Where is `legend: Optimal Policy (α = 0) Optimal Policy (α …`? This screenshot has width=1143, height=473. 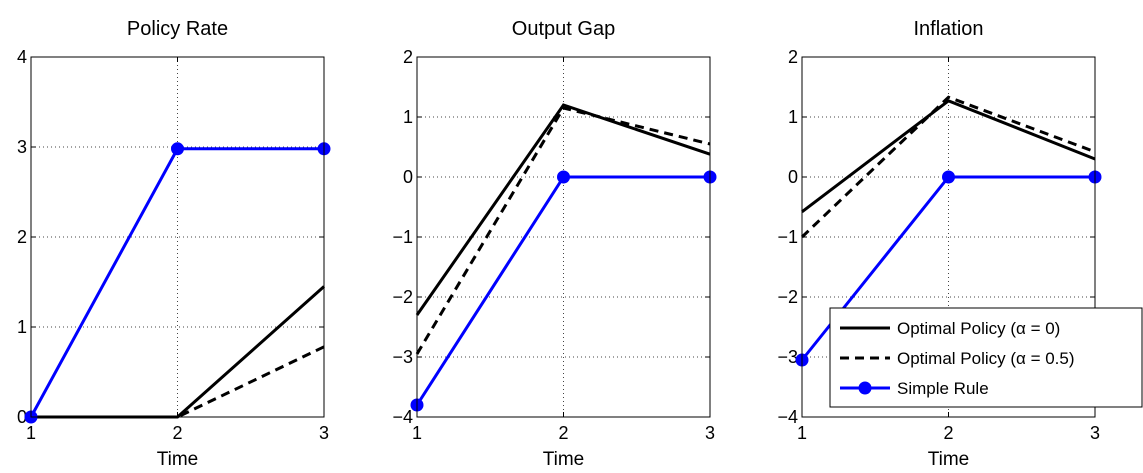
legend: Optimal Policy (α = 0) Optimal Policy (α … is located at coordinates (986, 357).